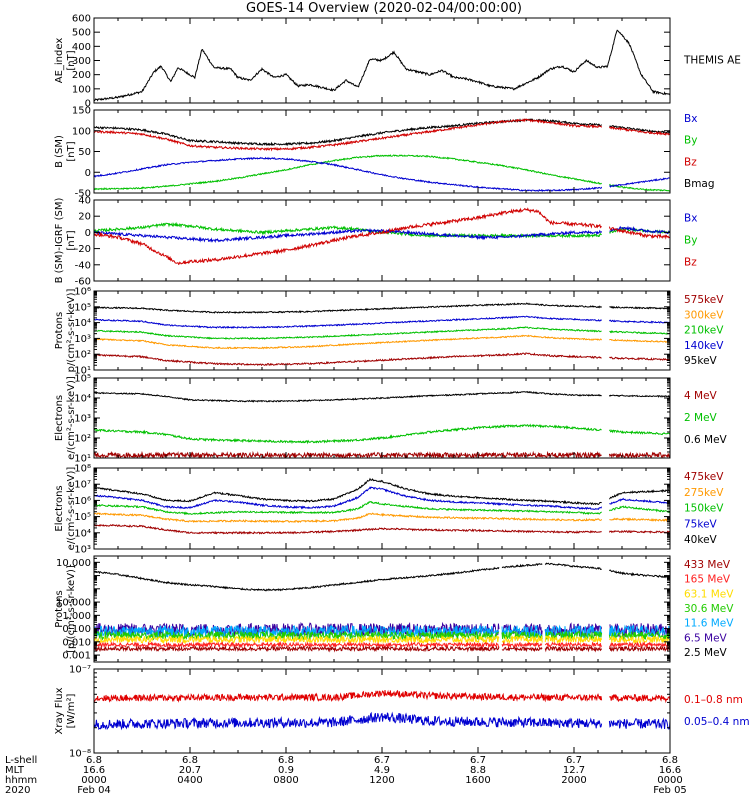  What do you see at coordinates (707, 565) in the screenshot?
I see `legend-433-mev: 433 MeV` at bounding box center [707, 565].